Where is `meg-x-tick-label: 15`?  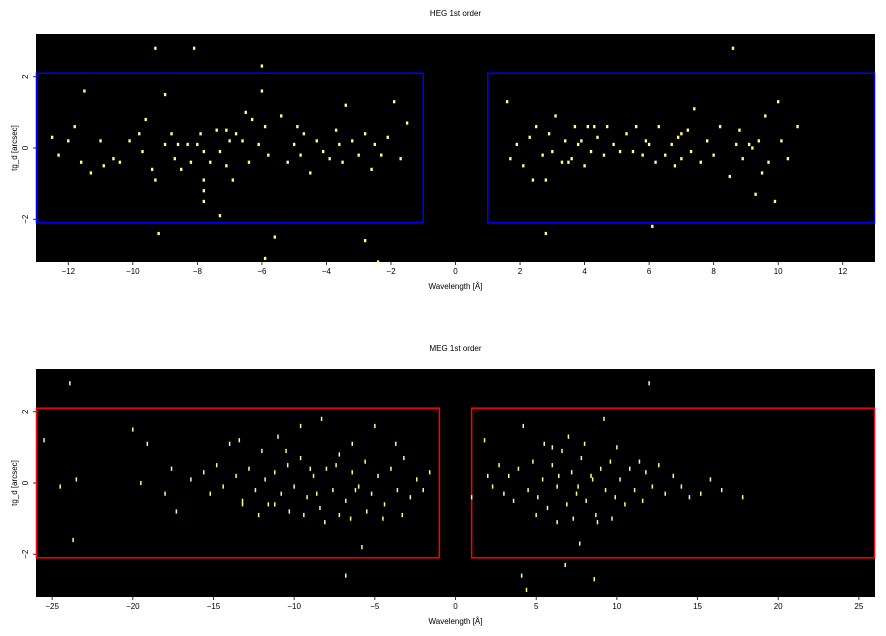 meg-x-tick-label: 15 is located at coordinates (697, 606).